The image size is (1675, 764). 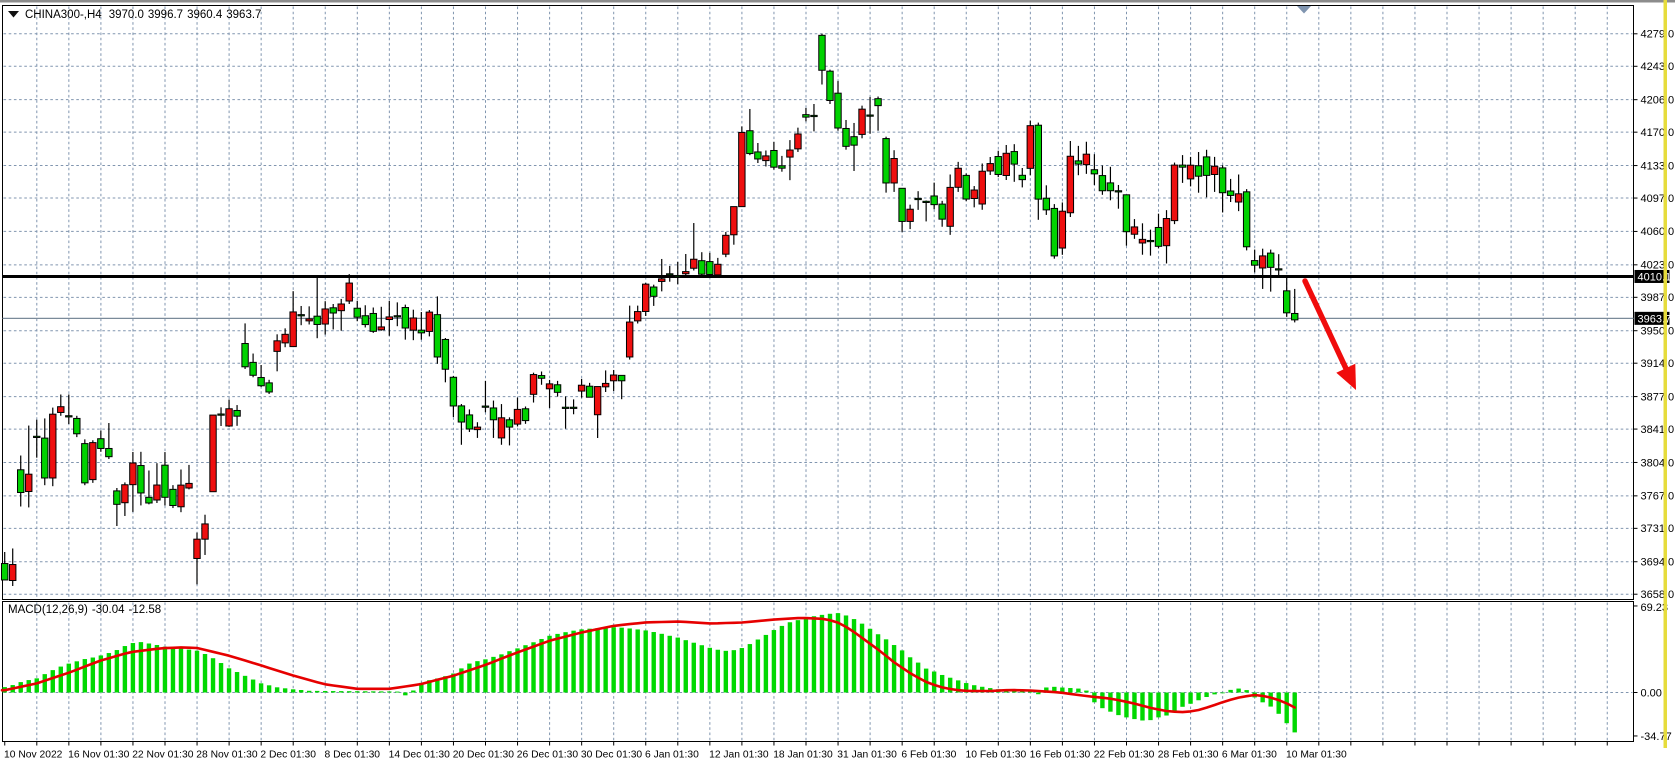 I want to click on time-tick-label: 12 Jan 01:30, so click(x=739, y=755).